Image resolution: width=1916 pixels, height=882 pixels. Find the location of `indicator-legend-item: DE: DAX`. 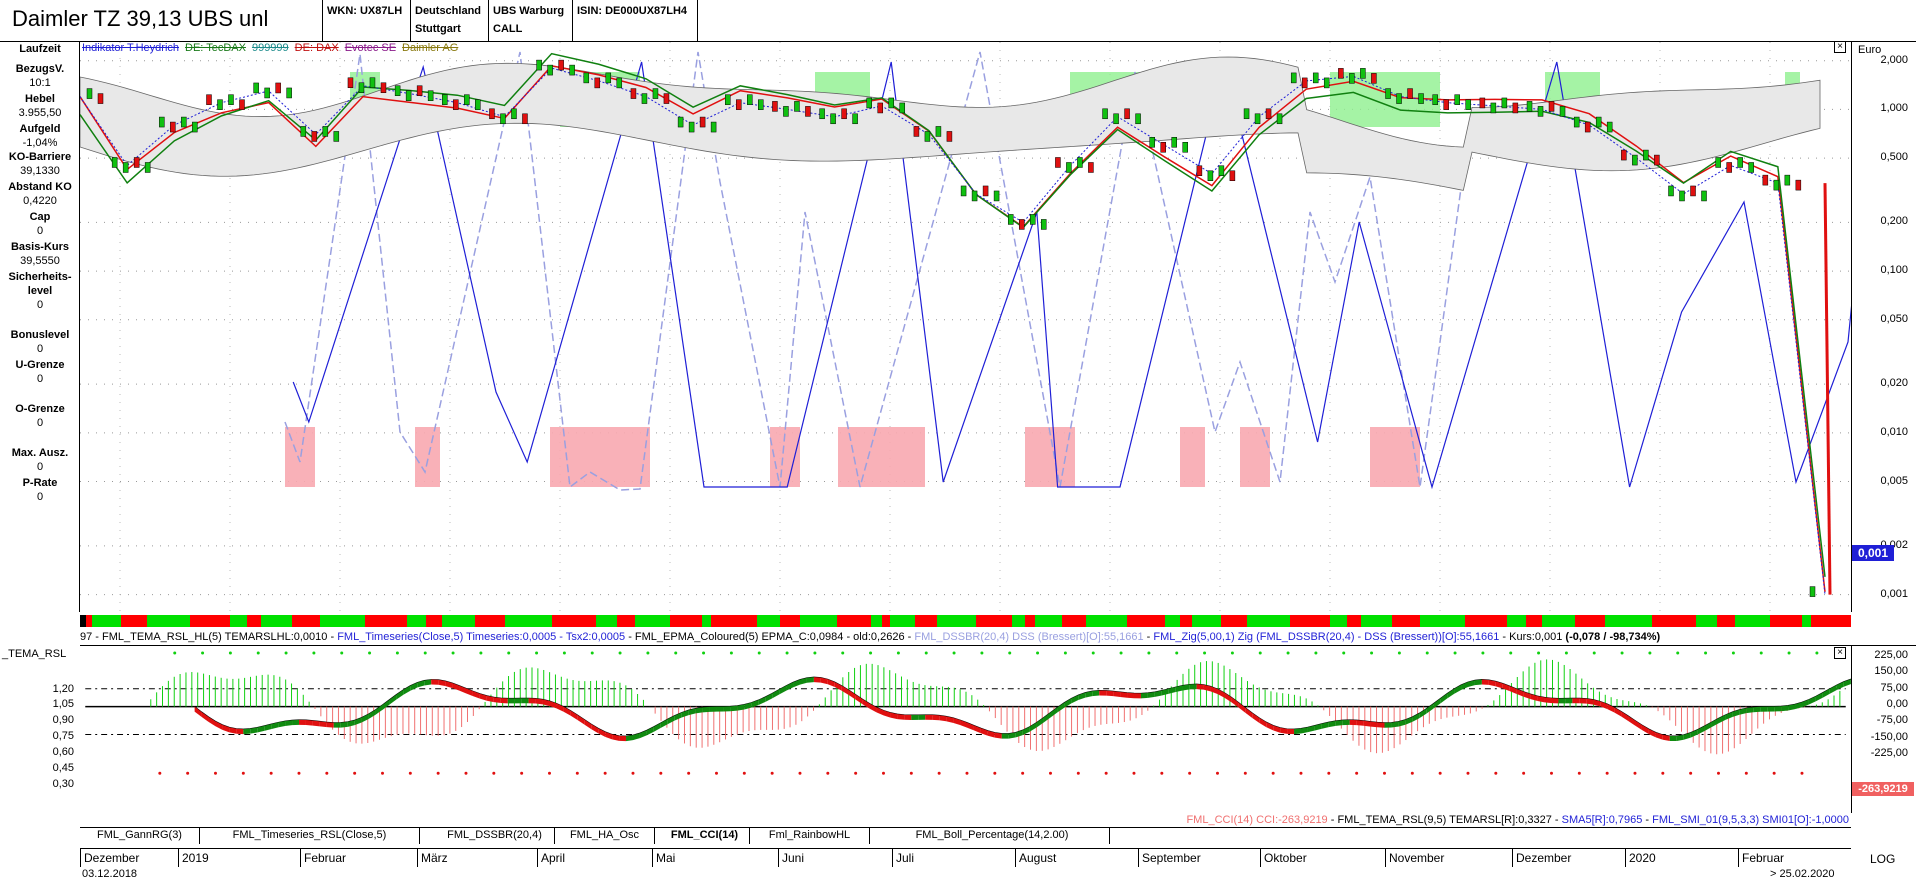

indicator-legend-item: DE: DAX is located at coordinates (316, 48).